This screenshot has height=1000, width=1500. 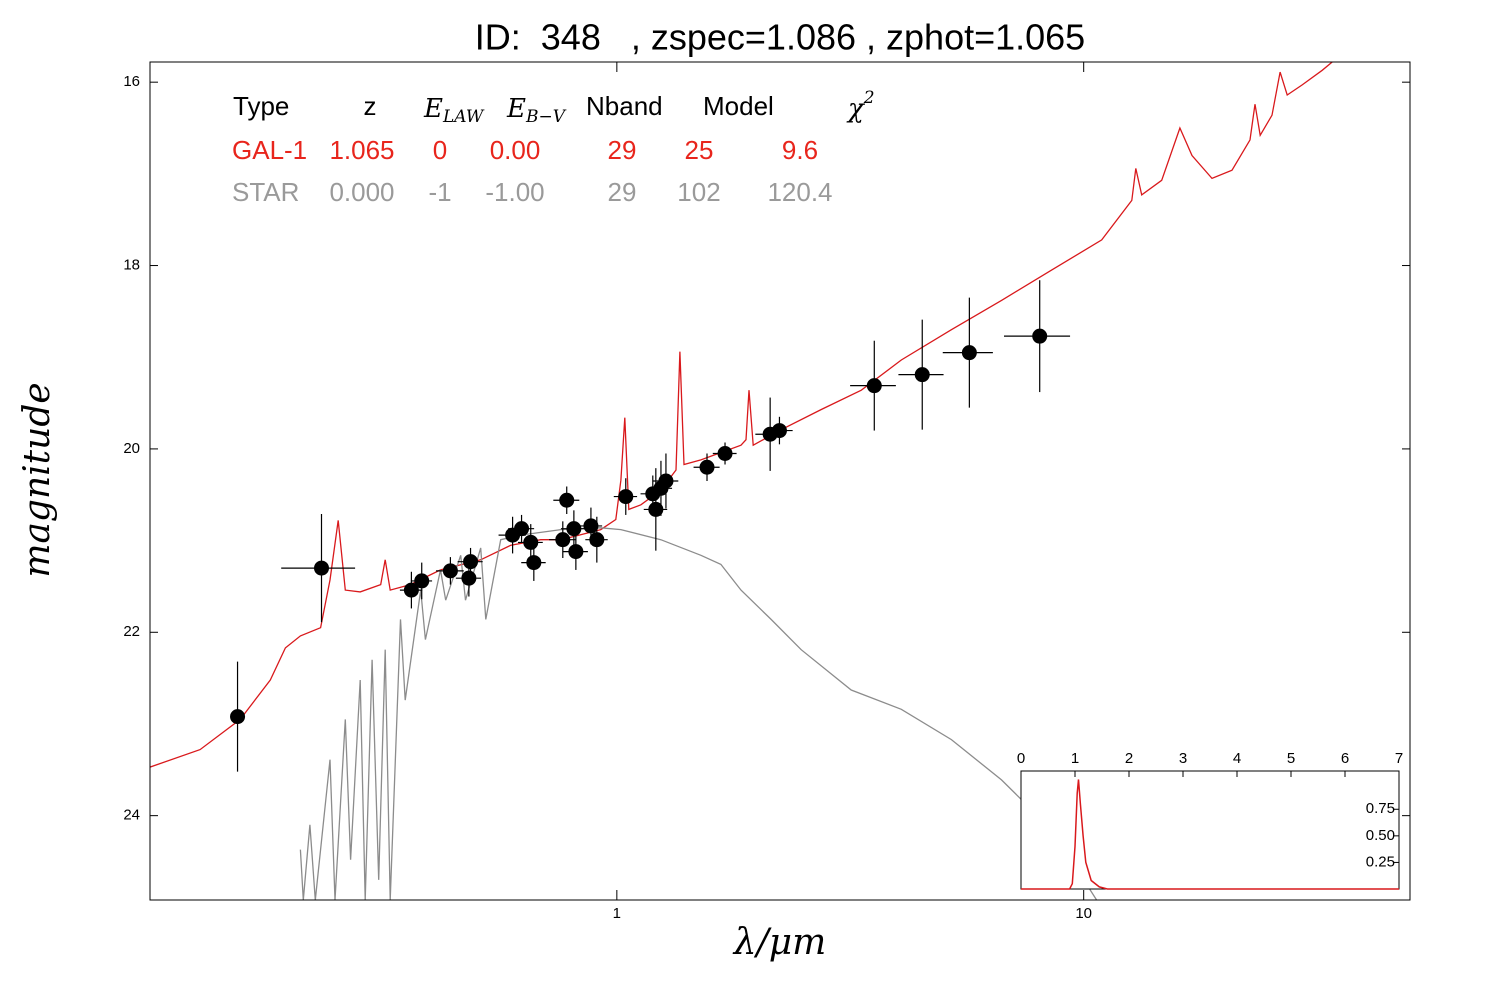 What do you see at coordinates (361, 192) in the screenshot?
I see `table-cell: 0.000` at bounding box center [361, 192].